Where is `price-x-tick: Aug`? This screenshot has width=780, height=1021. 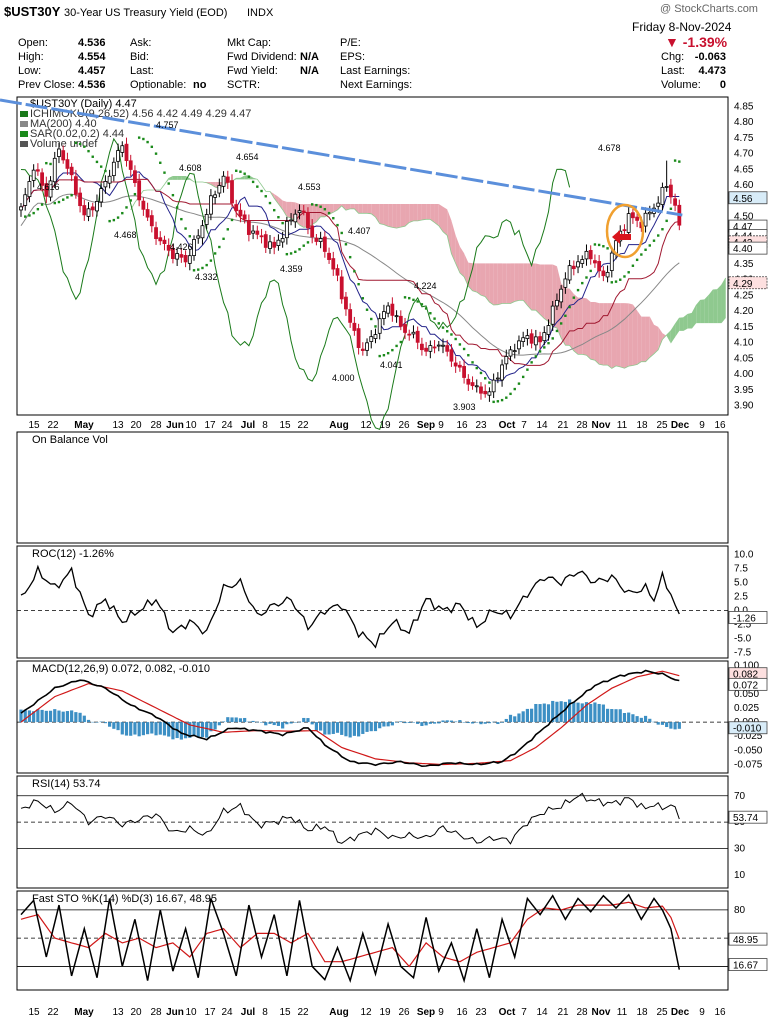
price-x-tick: Aug is located at coordinates (338, 425).